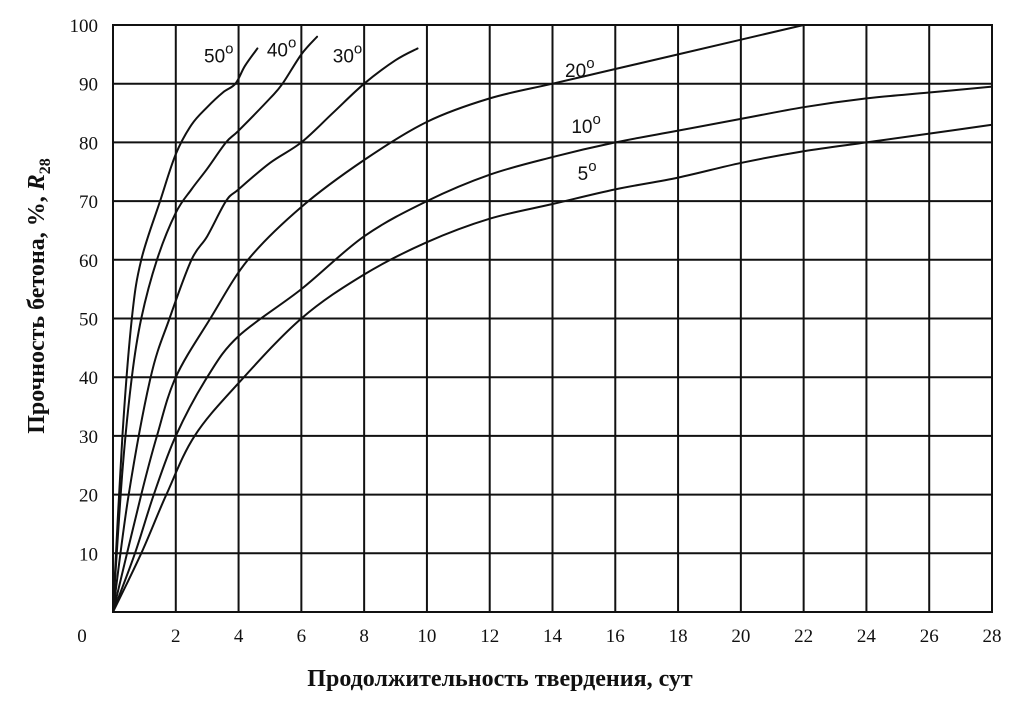 The height and width of the screenshot is (707, 1024). What do you see at coordinates (214, 56) in the screenshot?
I see `series-label-value: 50` at bounding box center [214, 56].